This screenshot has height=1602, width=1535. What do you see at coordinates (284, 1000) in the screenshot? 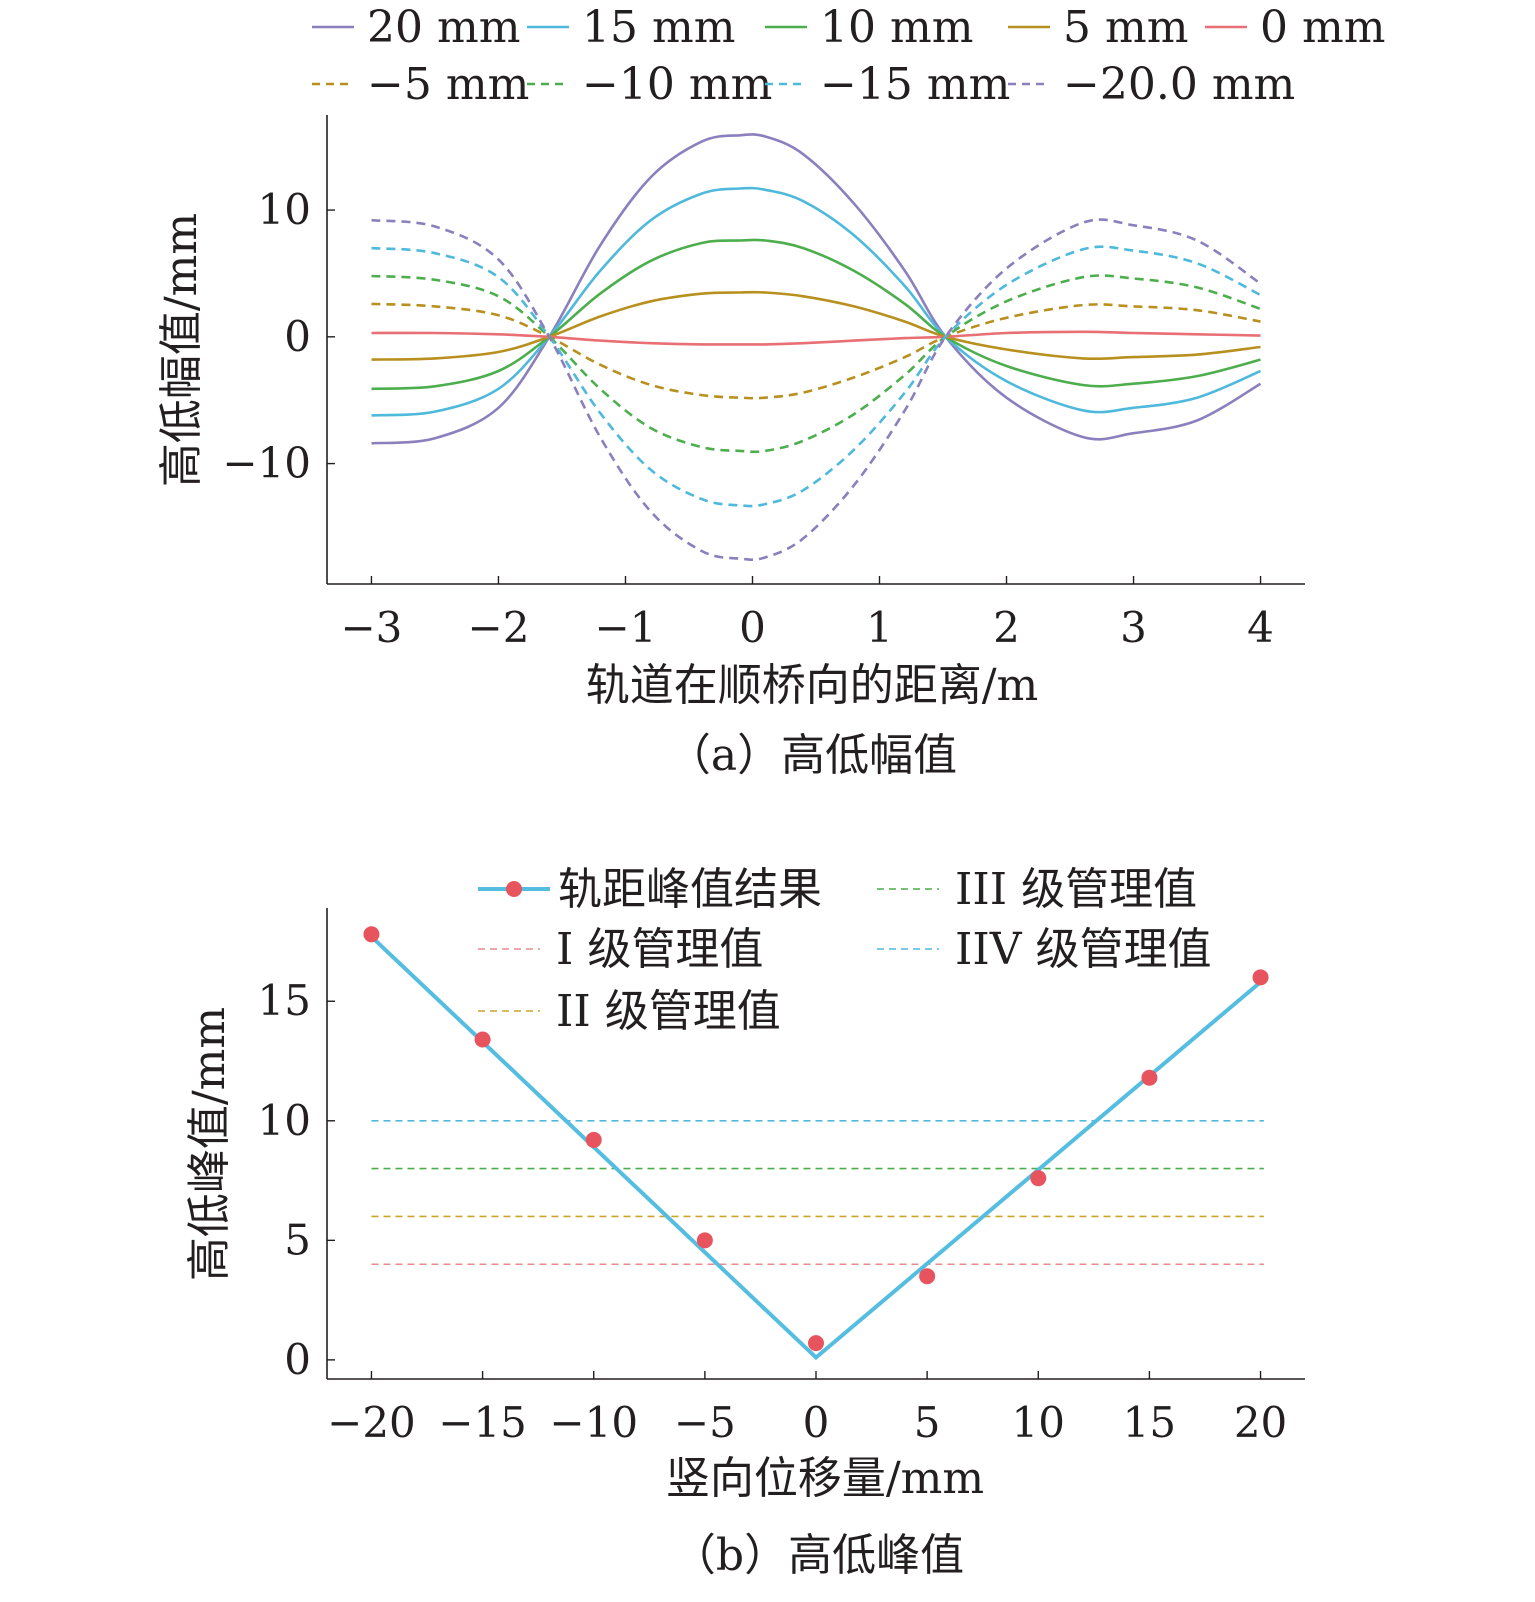
I see `b-y-tick-label: 15` at bounding box center [284, 1000].